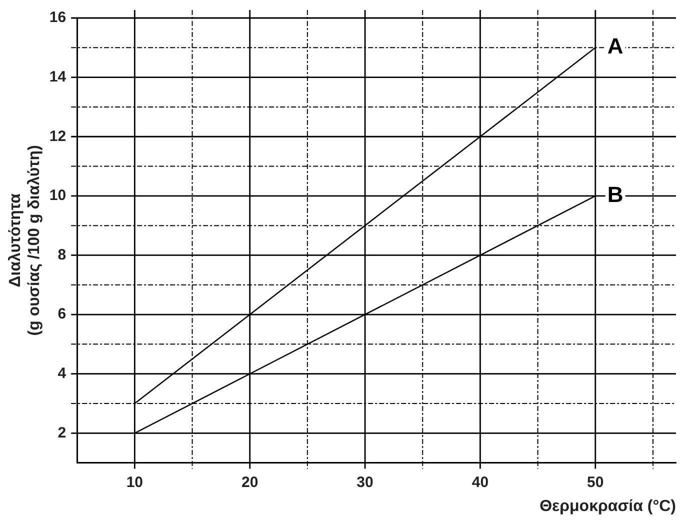  Describe the element at coordinates (135, 482) in the screenshot. I see `x-tick-label: 10` at that location.